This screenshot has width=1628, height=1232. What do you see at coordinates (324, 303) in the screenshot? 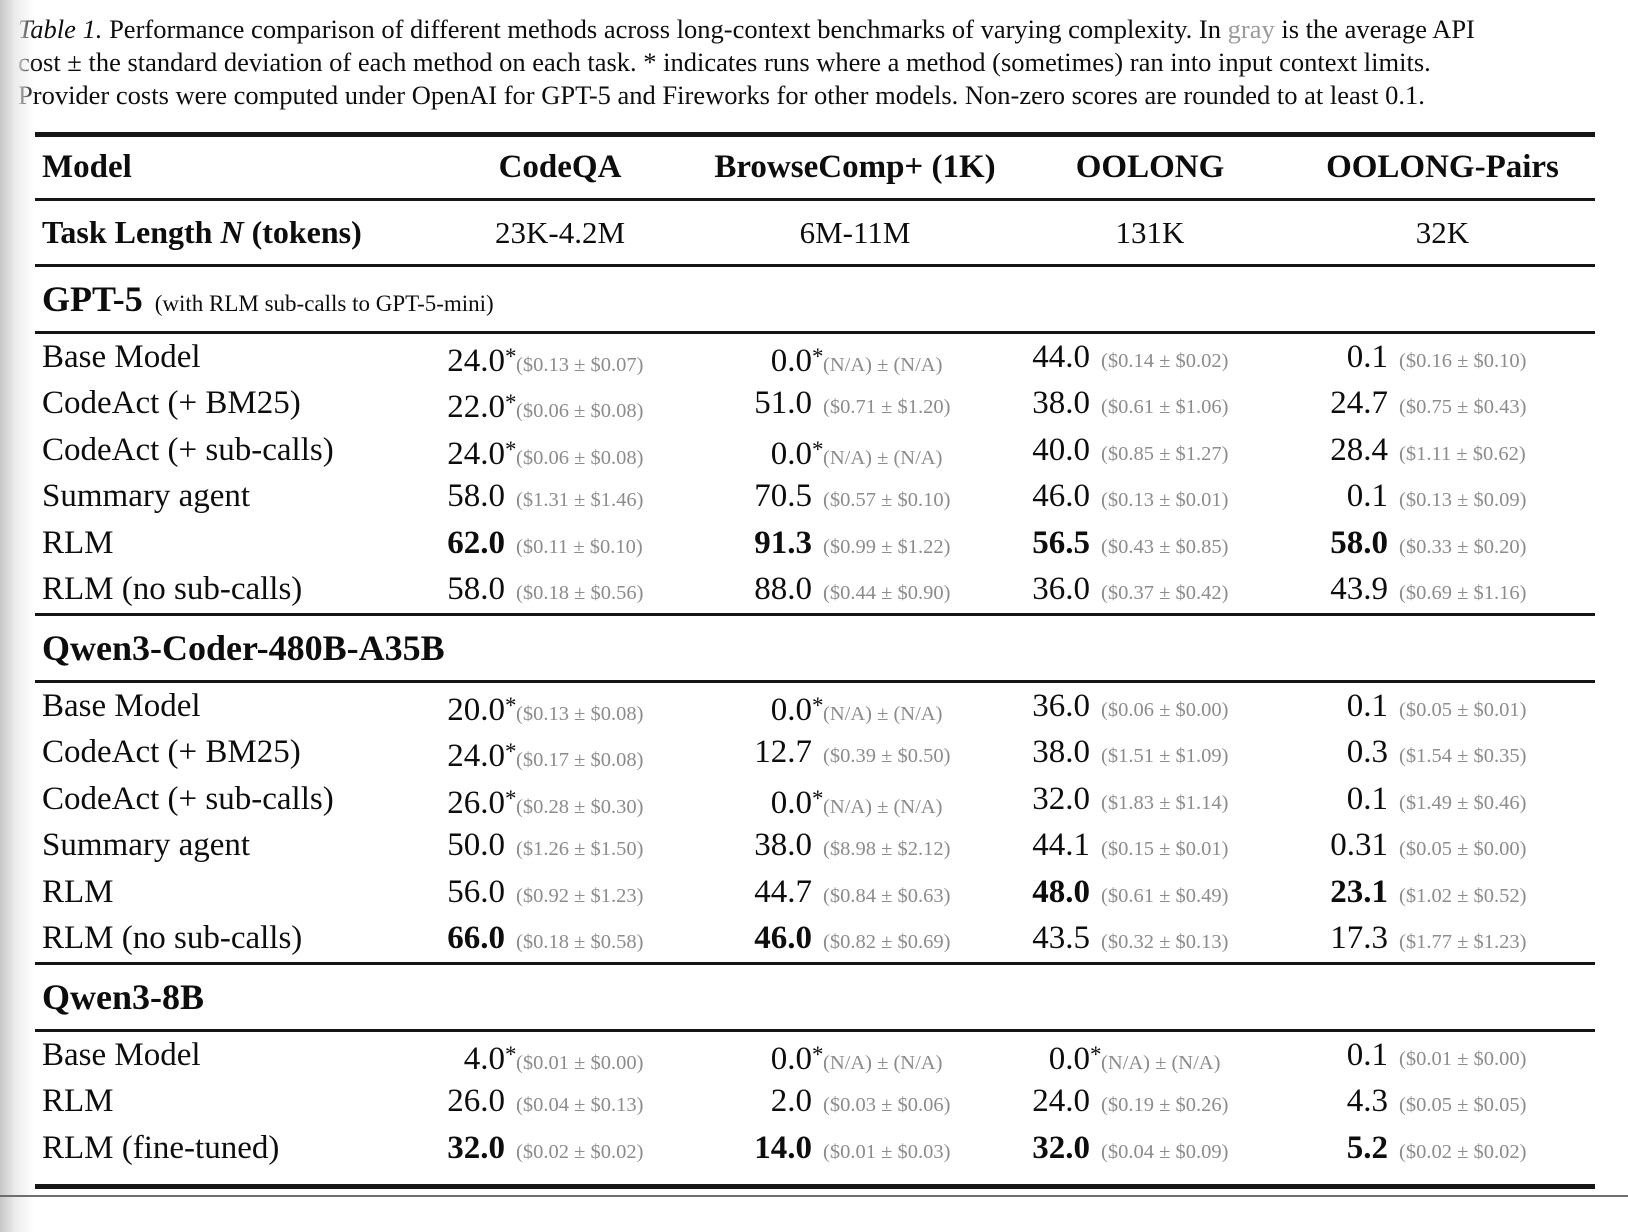
I see `section-subtitle: (with RLM sub-calls to GPT-5-mini)` at bounding box center [324, 303].